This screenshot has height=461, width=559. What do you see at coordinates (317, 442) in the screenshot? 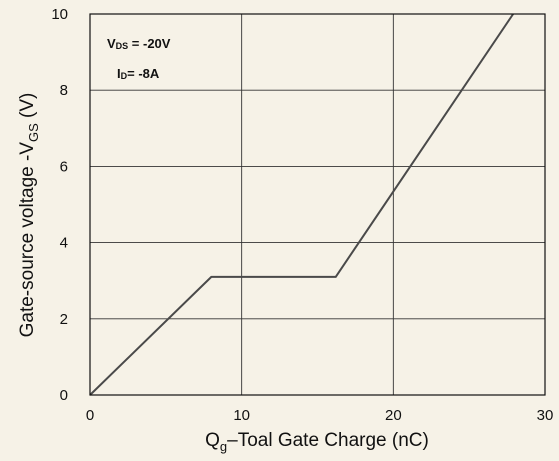
I see `x-axis-label: Qg–Toal Gate Charge (nC)` at bounding box center [317, 442].